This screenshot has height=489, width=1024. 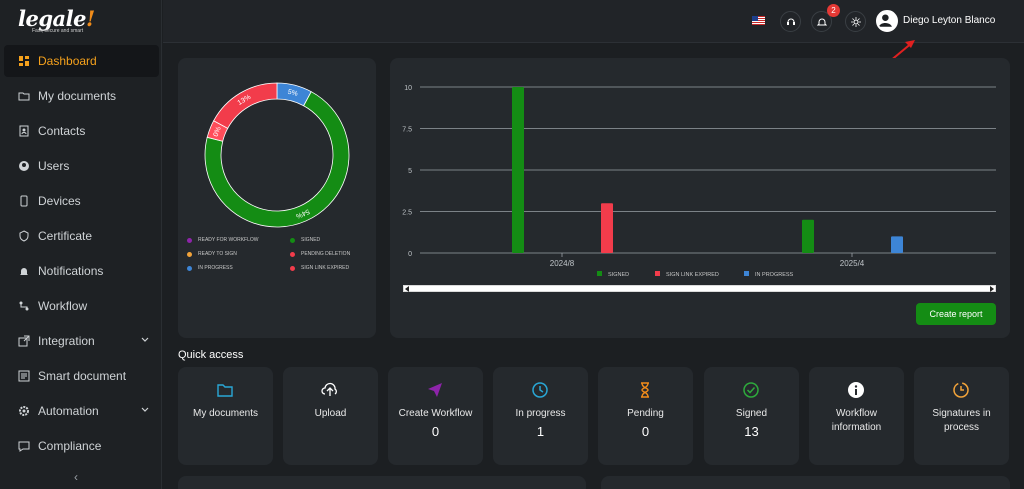 I want to click on logo-mark-icon: !, so click(x=90, y=18).